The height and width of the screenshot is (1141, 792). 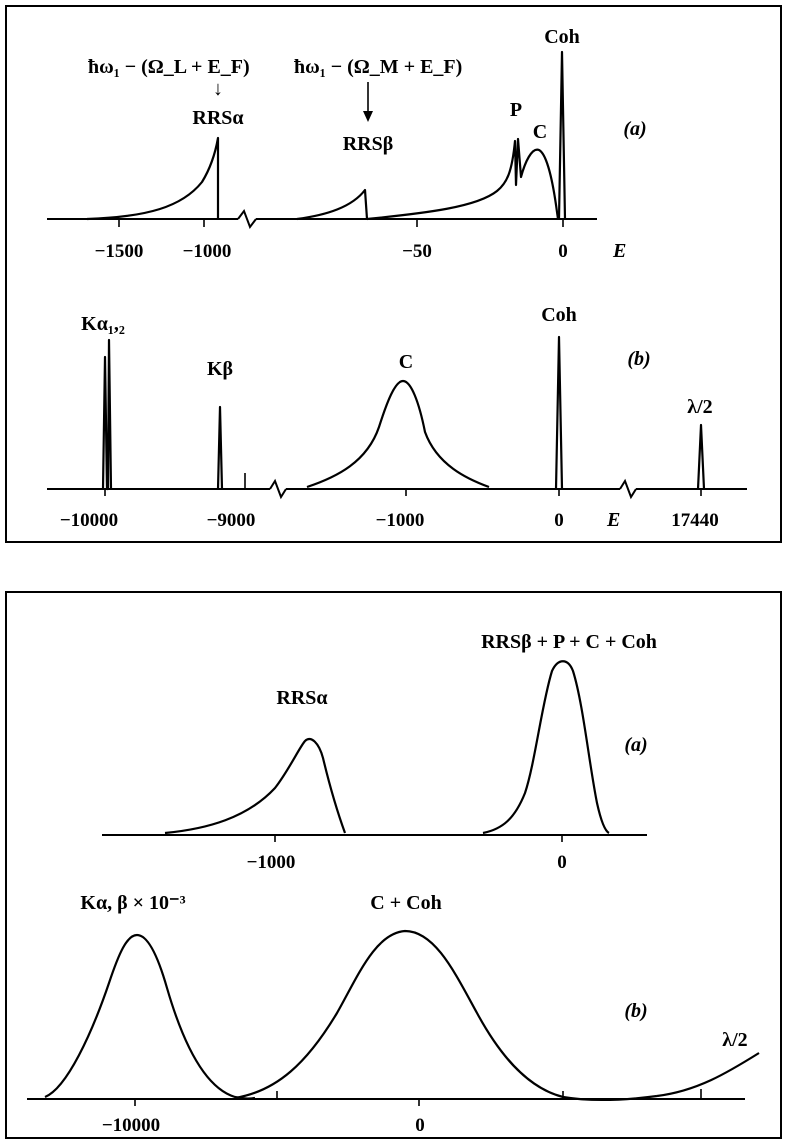 What do you see at coordinates (562, 135) in the screenshot?
I see `curve-coh` at bounding box center [562, 135].